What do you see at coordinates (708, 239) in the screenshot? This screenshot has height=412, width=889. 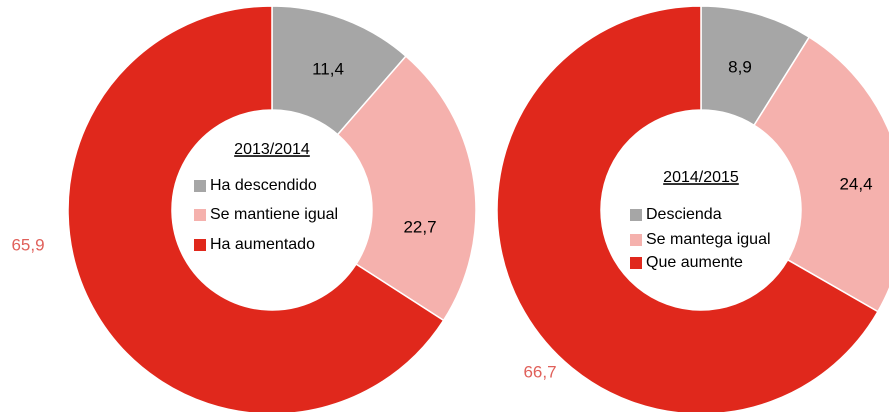 I see `legend-label: Se mantega igual` at bounding box center [708, 239].